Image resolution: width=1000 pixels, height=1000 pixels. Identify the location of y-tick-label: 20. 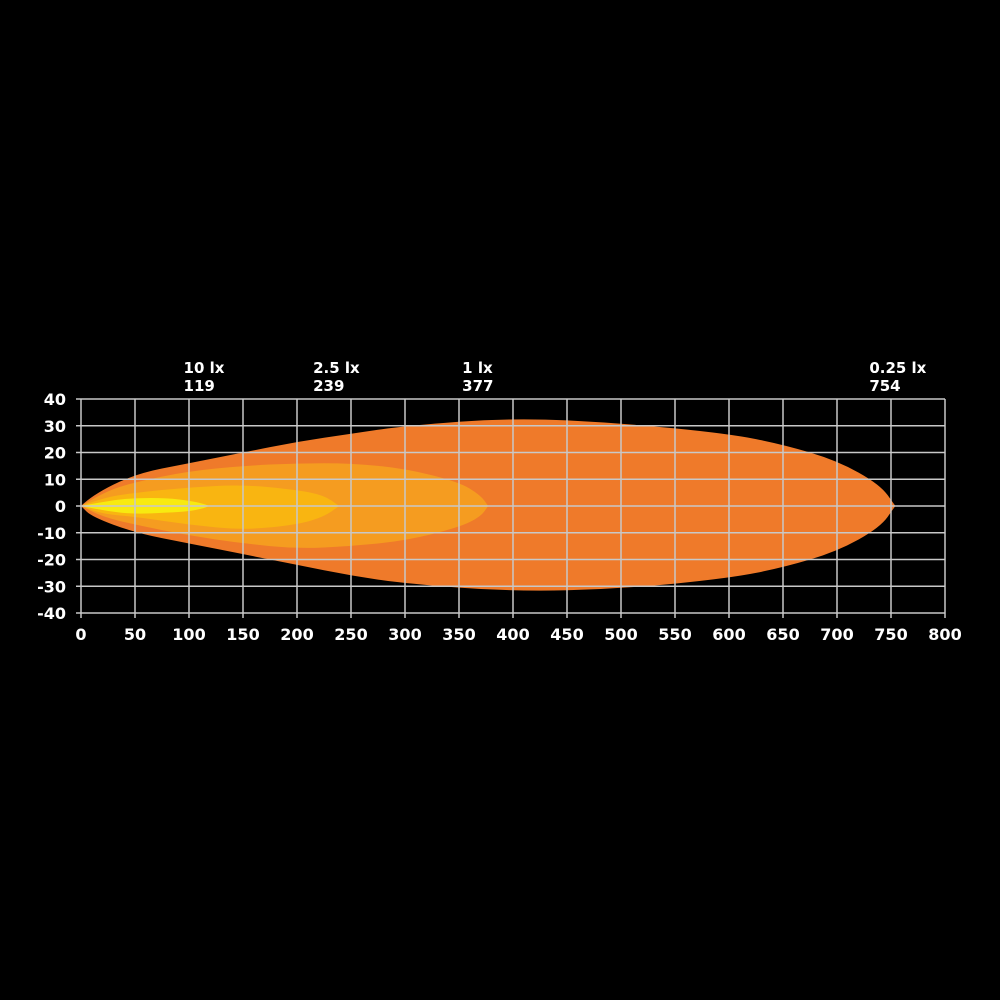
(55, 453).